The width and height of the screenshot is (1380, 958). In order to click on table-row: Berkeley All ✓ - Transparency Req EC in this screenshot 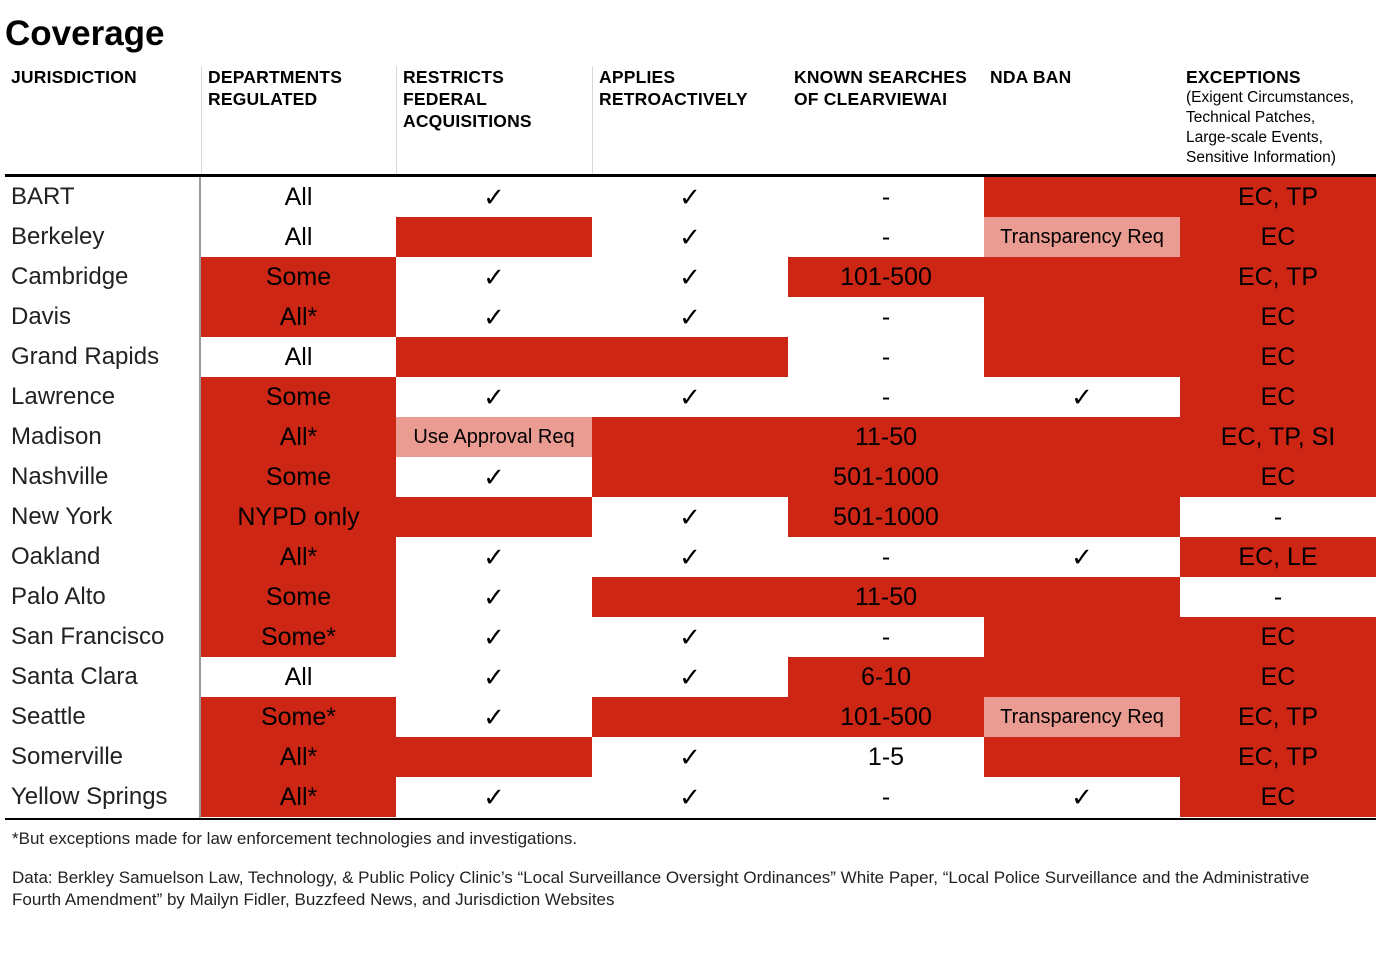, I will do `click(690, 237)`.